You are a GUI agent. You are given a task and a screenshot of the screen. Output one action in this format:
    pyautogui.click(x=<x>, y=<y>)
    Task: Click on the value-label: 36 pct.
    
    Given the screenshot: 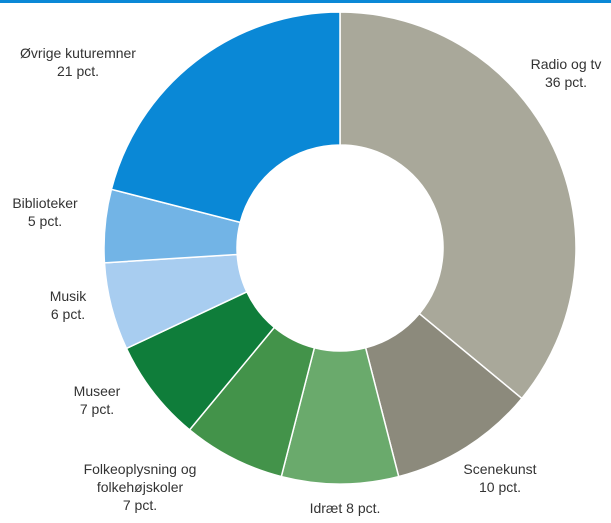 What is the action you would take?
    pyautogui.click(x=566, y=82)
    